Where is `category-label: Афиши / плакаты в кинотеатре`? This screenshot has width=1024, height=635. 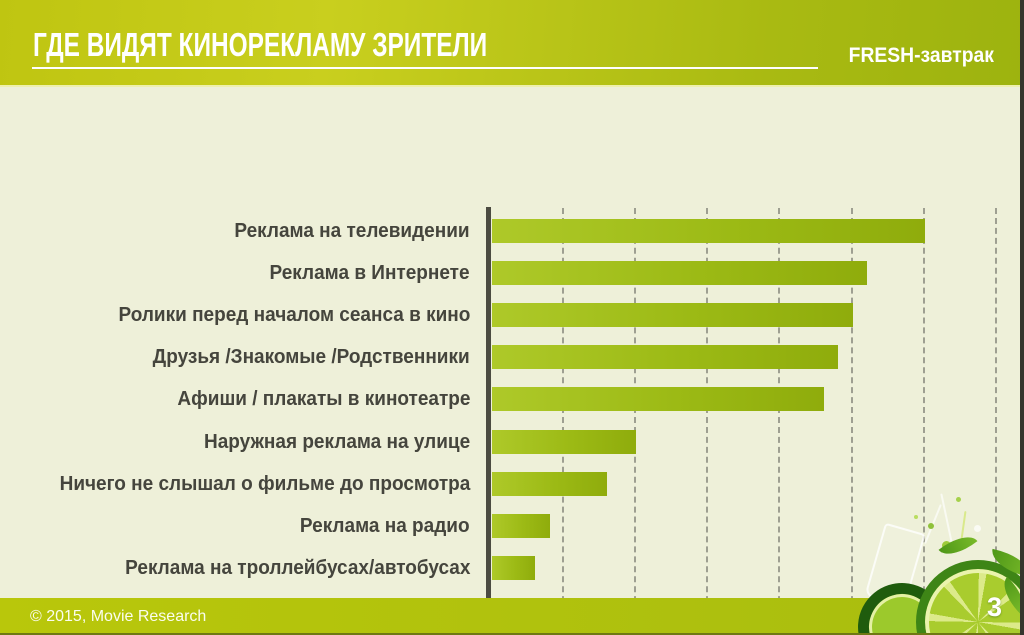 category-label: Афиши / плакаты в кинотеатре is located at coordinates (323, 399).